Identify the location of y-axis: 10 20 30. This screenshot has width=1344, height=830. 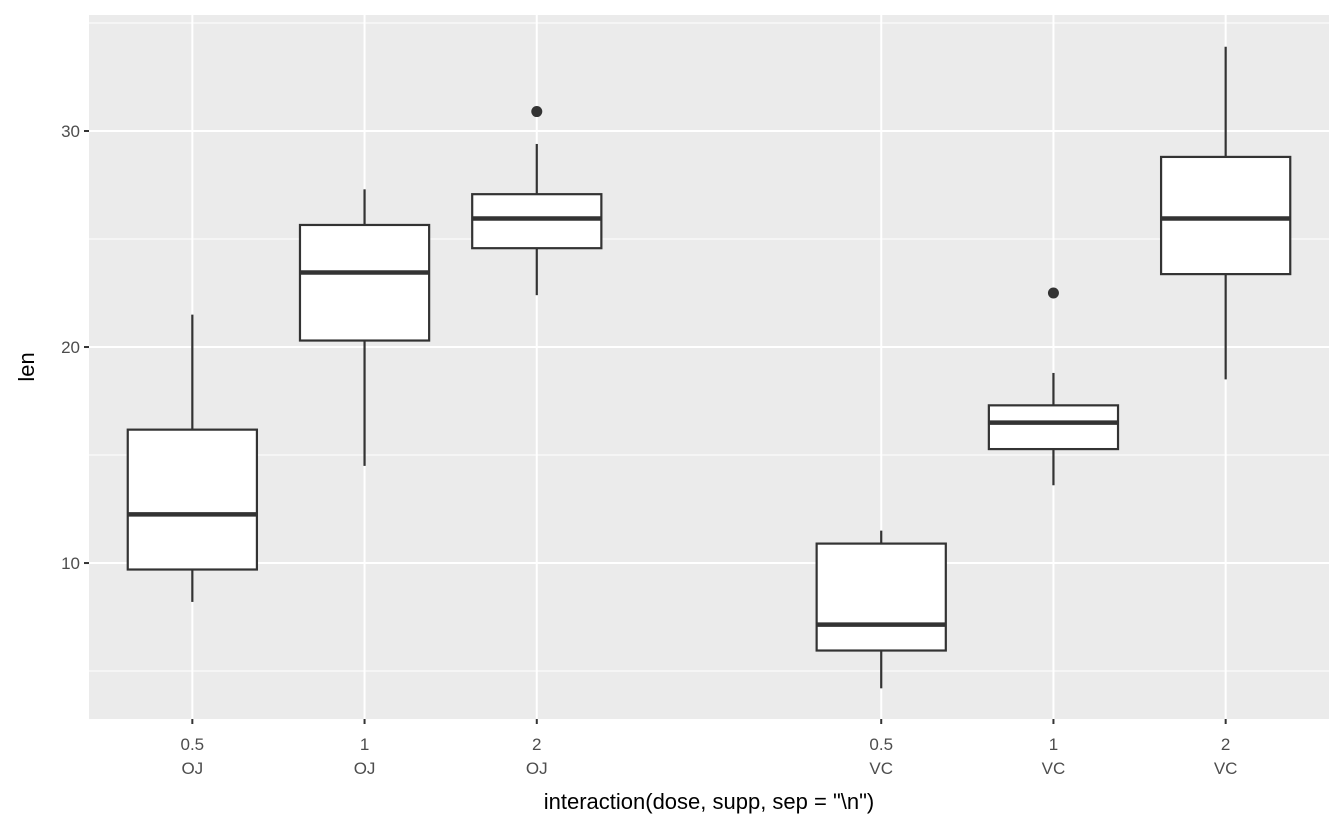
(75, 347).